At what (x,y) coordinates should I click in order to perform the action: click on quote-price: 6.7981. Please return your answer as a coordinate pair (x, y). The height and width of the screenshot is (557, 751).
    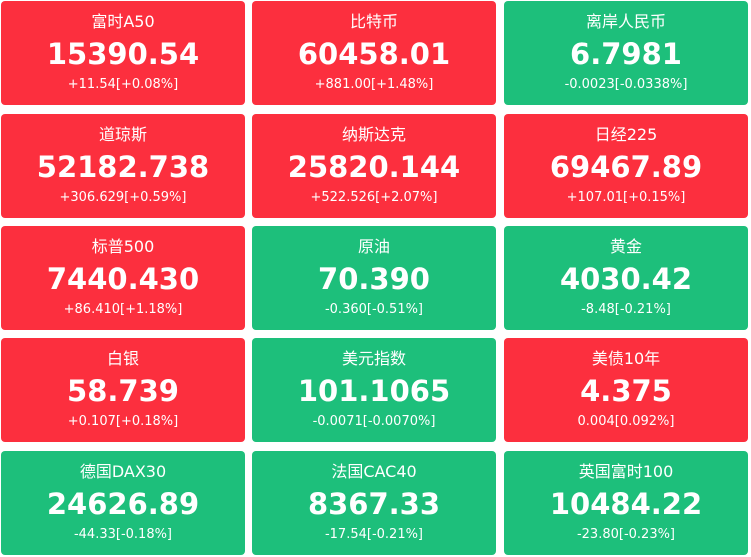
    Looking at the image, I should click on (626, 54).